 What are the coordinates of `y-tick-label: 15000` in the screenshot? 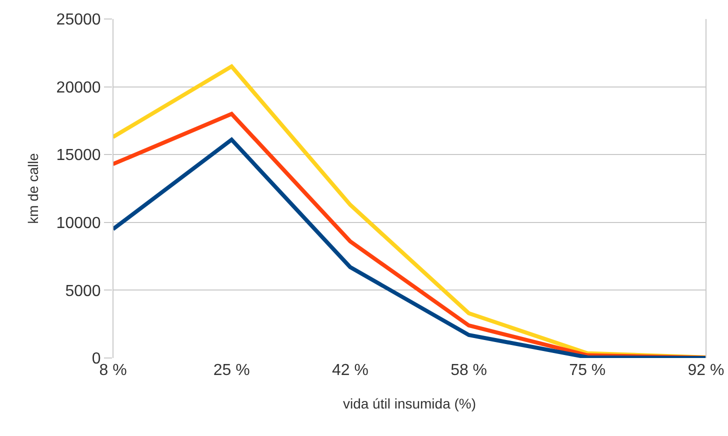 It's located at (78, 155).